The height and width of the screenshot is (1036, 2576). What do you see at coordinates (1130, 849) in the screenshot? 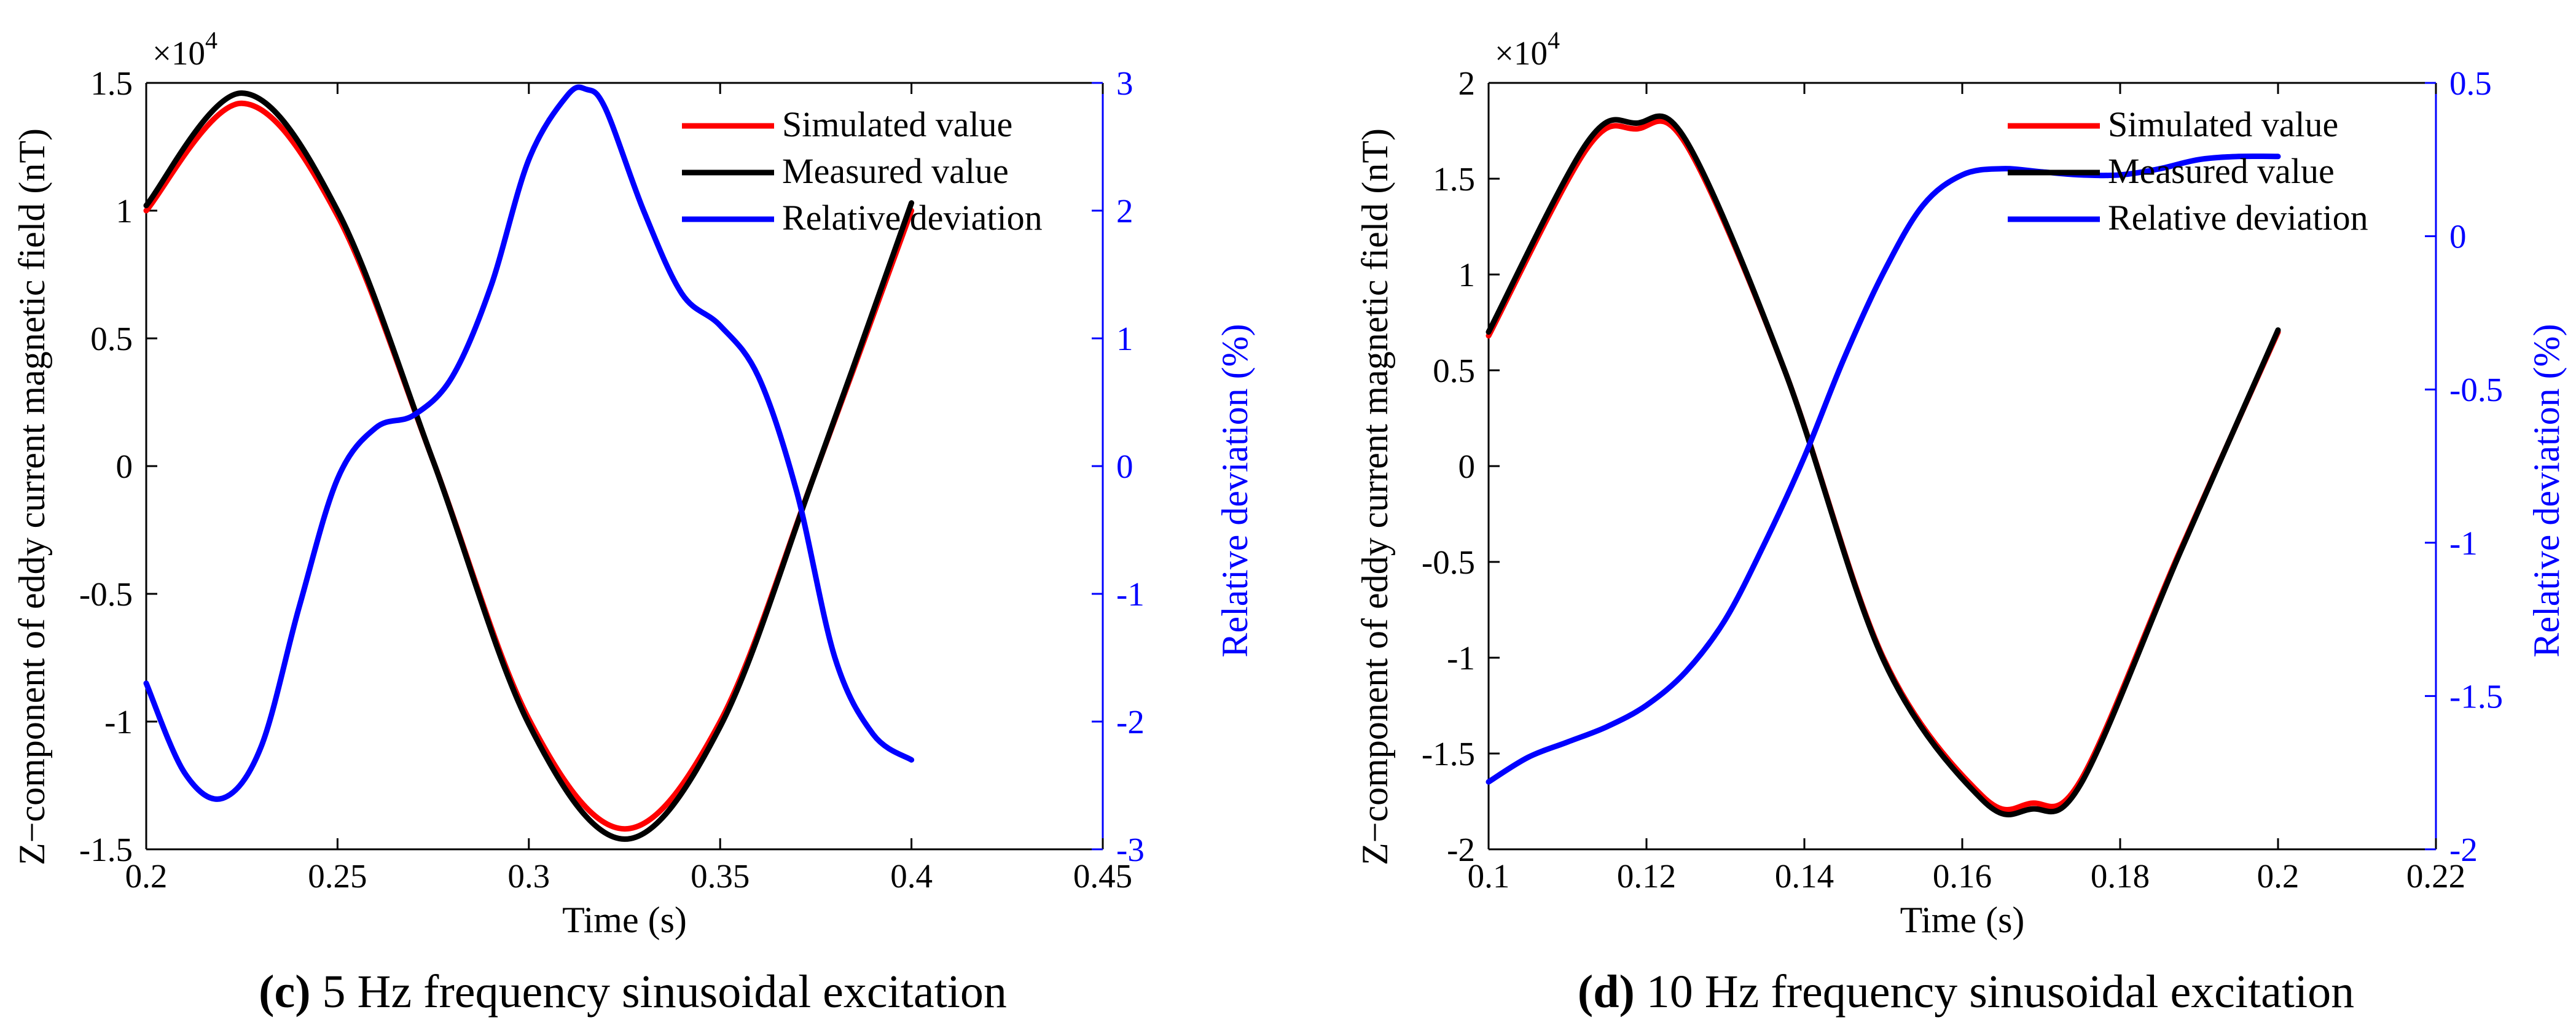
I see `y-right-tick-label: -3` at bounding box center [1130, 849].